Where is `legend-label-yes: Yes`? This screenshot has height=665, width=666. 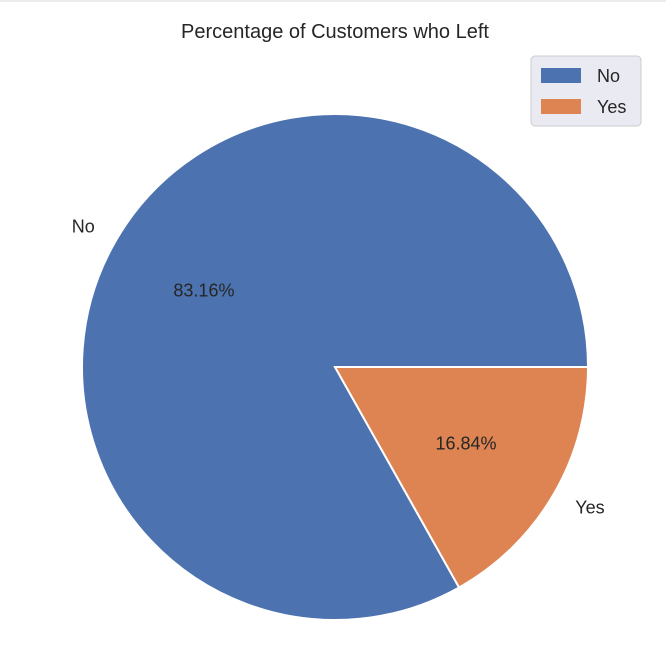 legend-label-yes: Yes is located at coordinates (611, 107).